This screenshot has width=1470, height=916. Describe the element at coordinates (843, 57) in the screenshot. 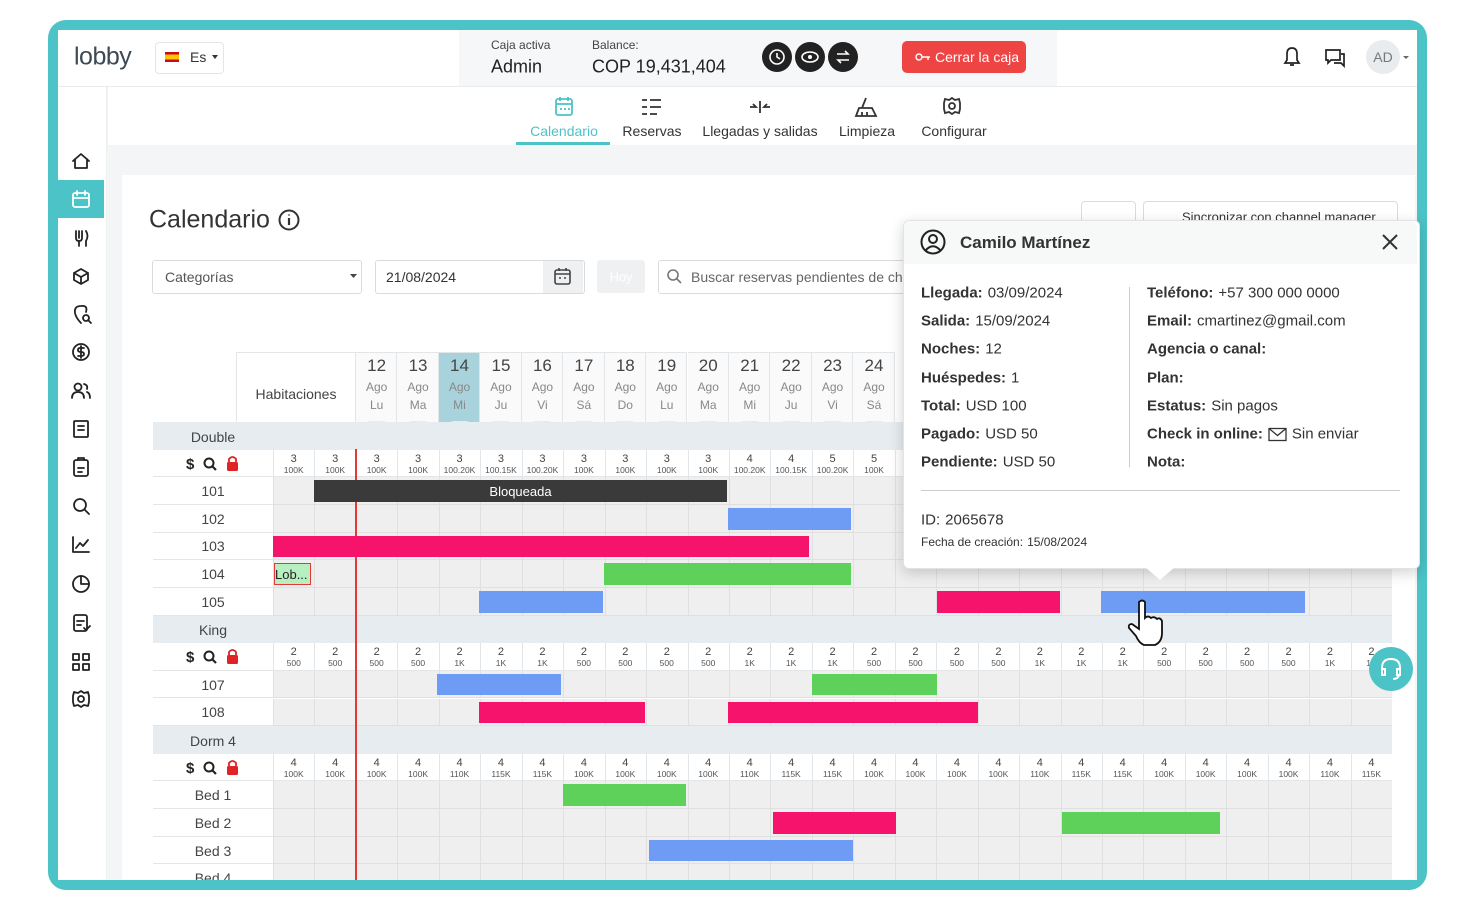

I see `transfer-button` at that location.